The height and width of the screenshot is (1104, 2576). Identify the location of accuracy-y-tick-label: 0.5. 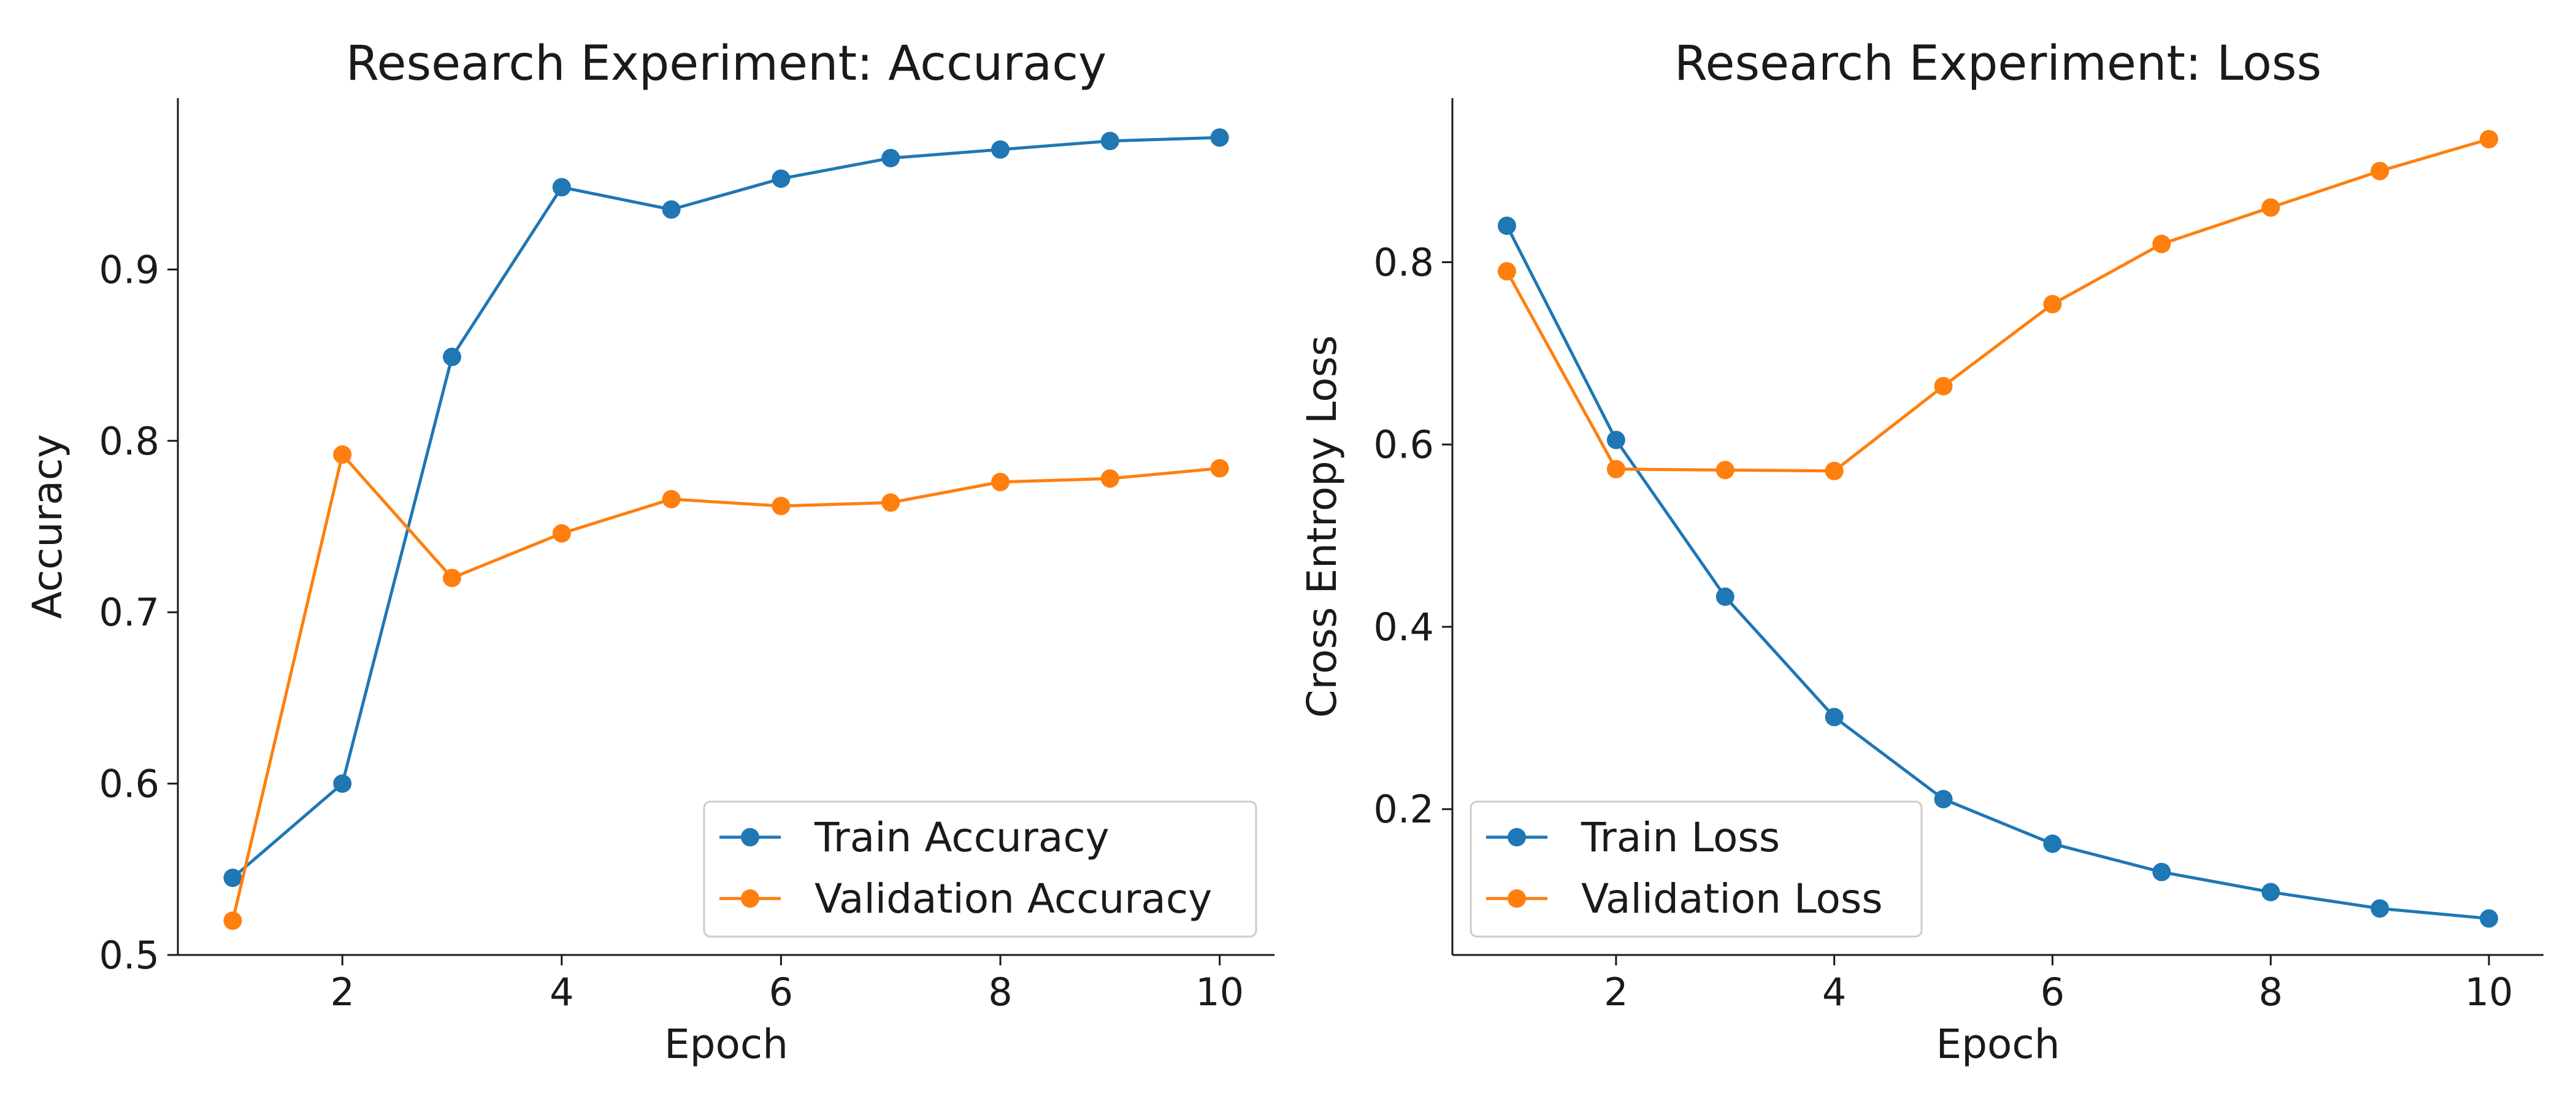
(129, 955).